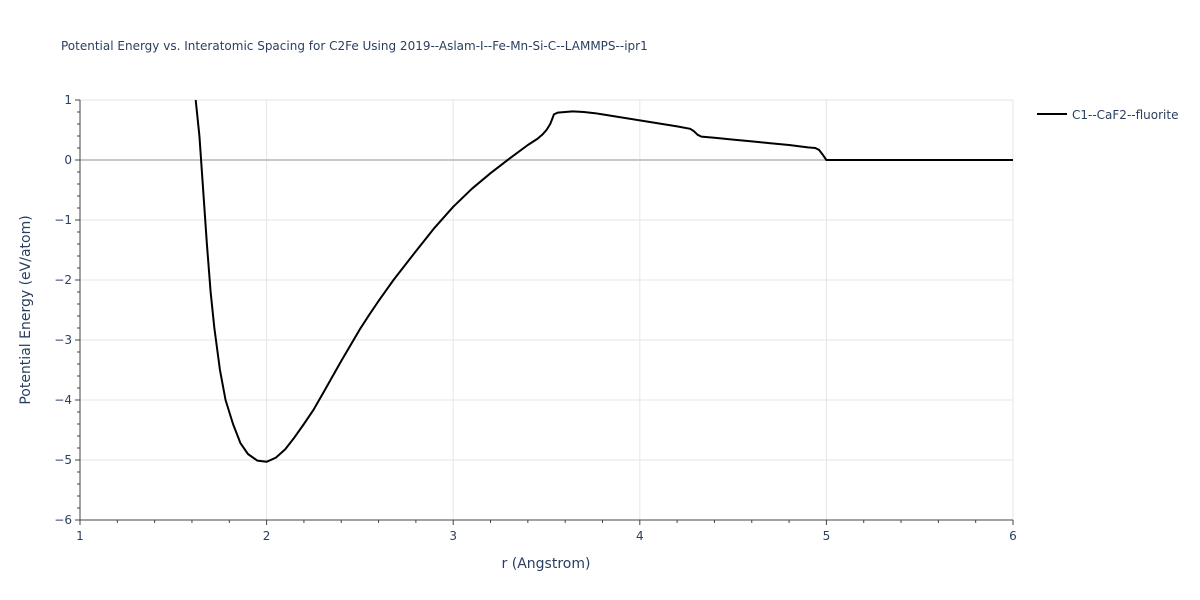 The width and height of the screenshot is (1200, 600). Describe the element at coordinates (546, 564) in the screenshot. I see `x-axis-title: r (Angstrom)` at that location.